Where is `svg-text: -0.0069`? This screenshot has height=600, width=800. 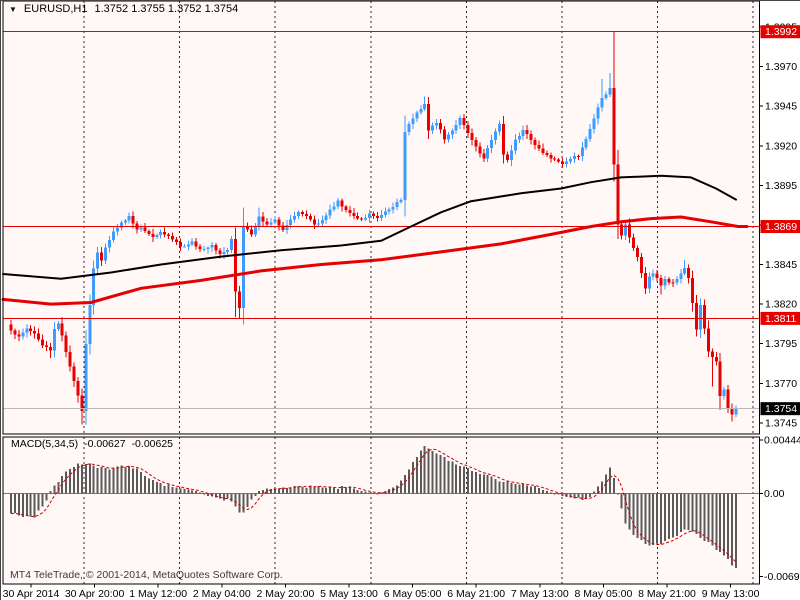
svg-text: -0.0069 is located at coordinates (782, 577).